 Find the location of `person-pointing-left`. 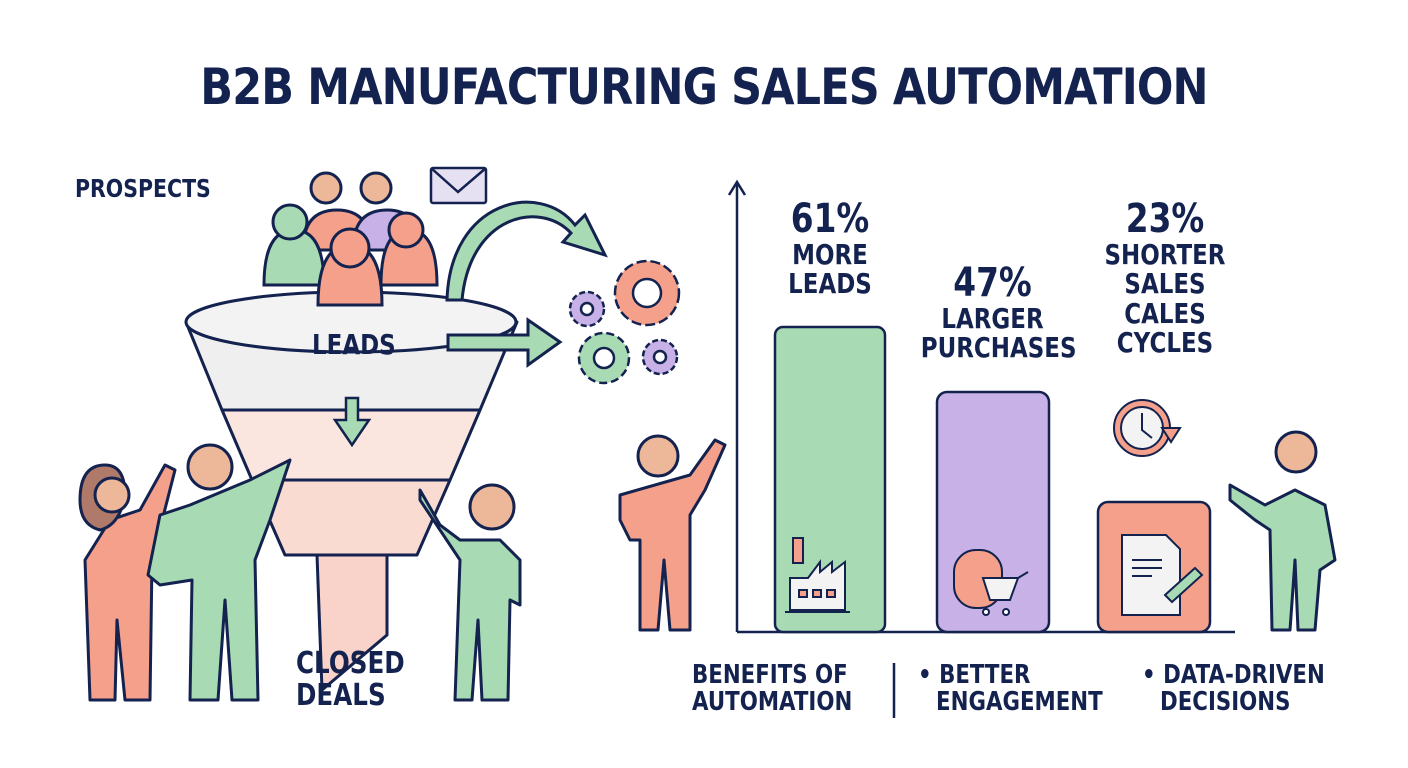

person-pointing-left is located at coordinates (672, 533).